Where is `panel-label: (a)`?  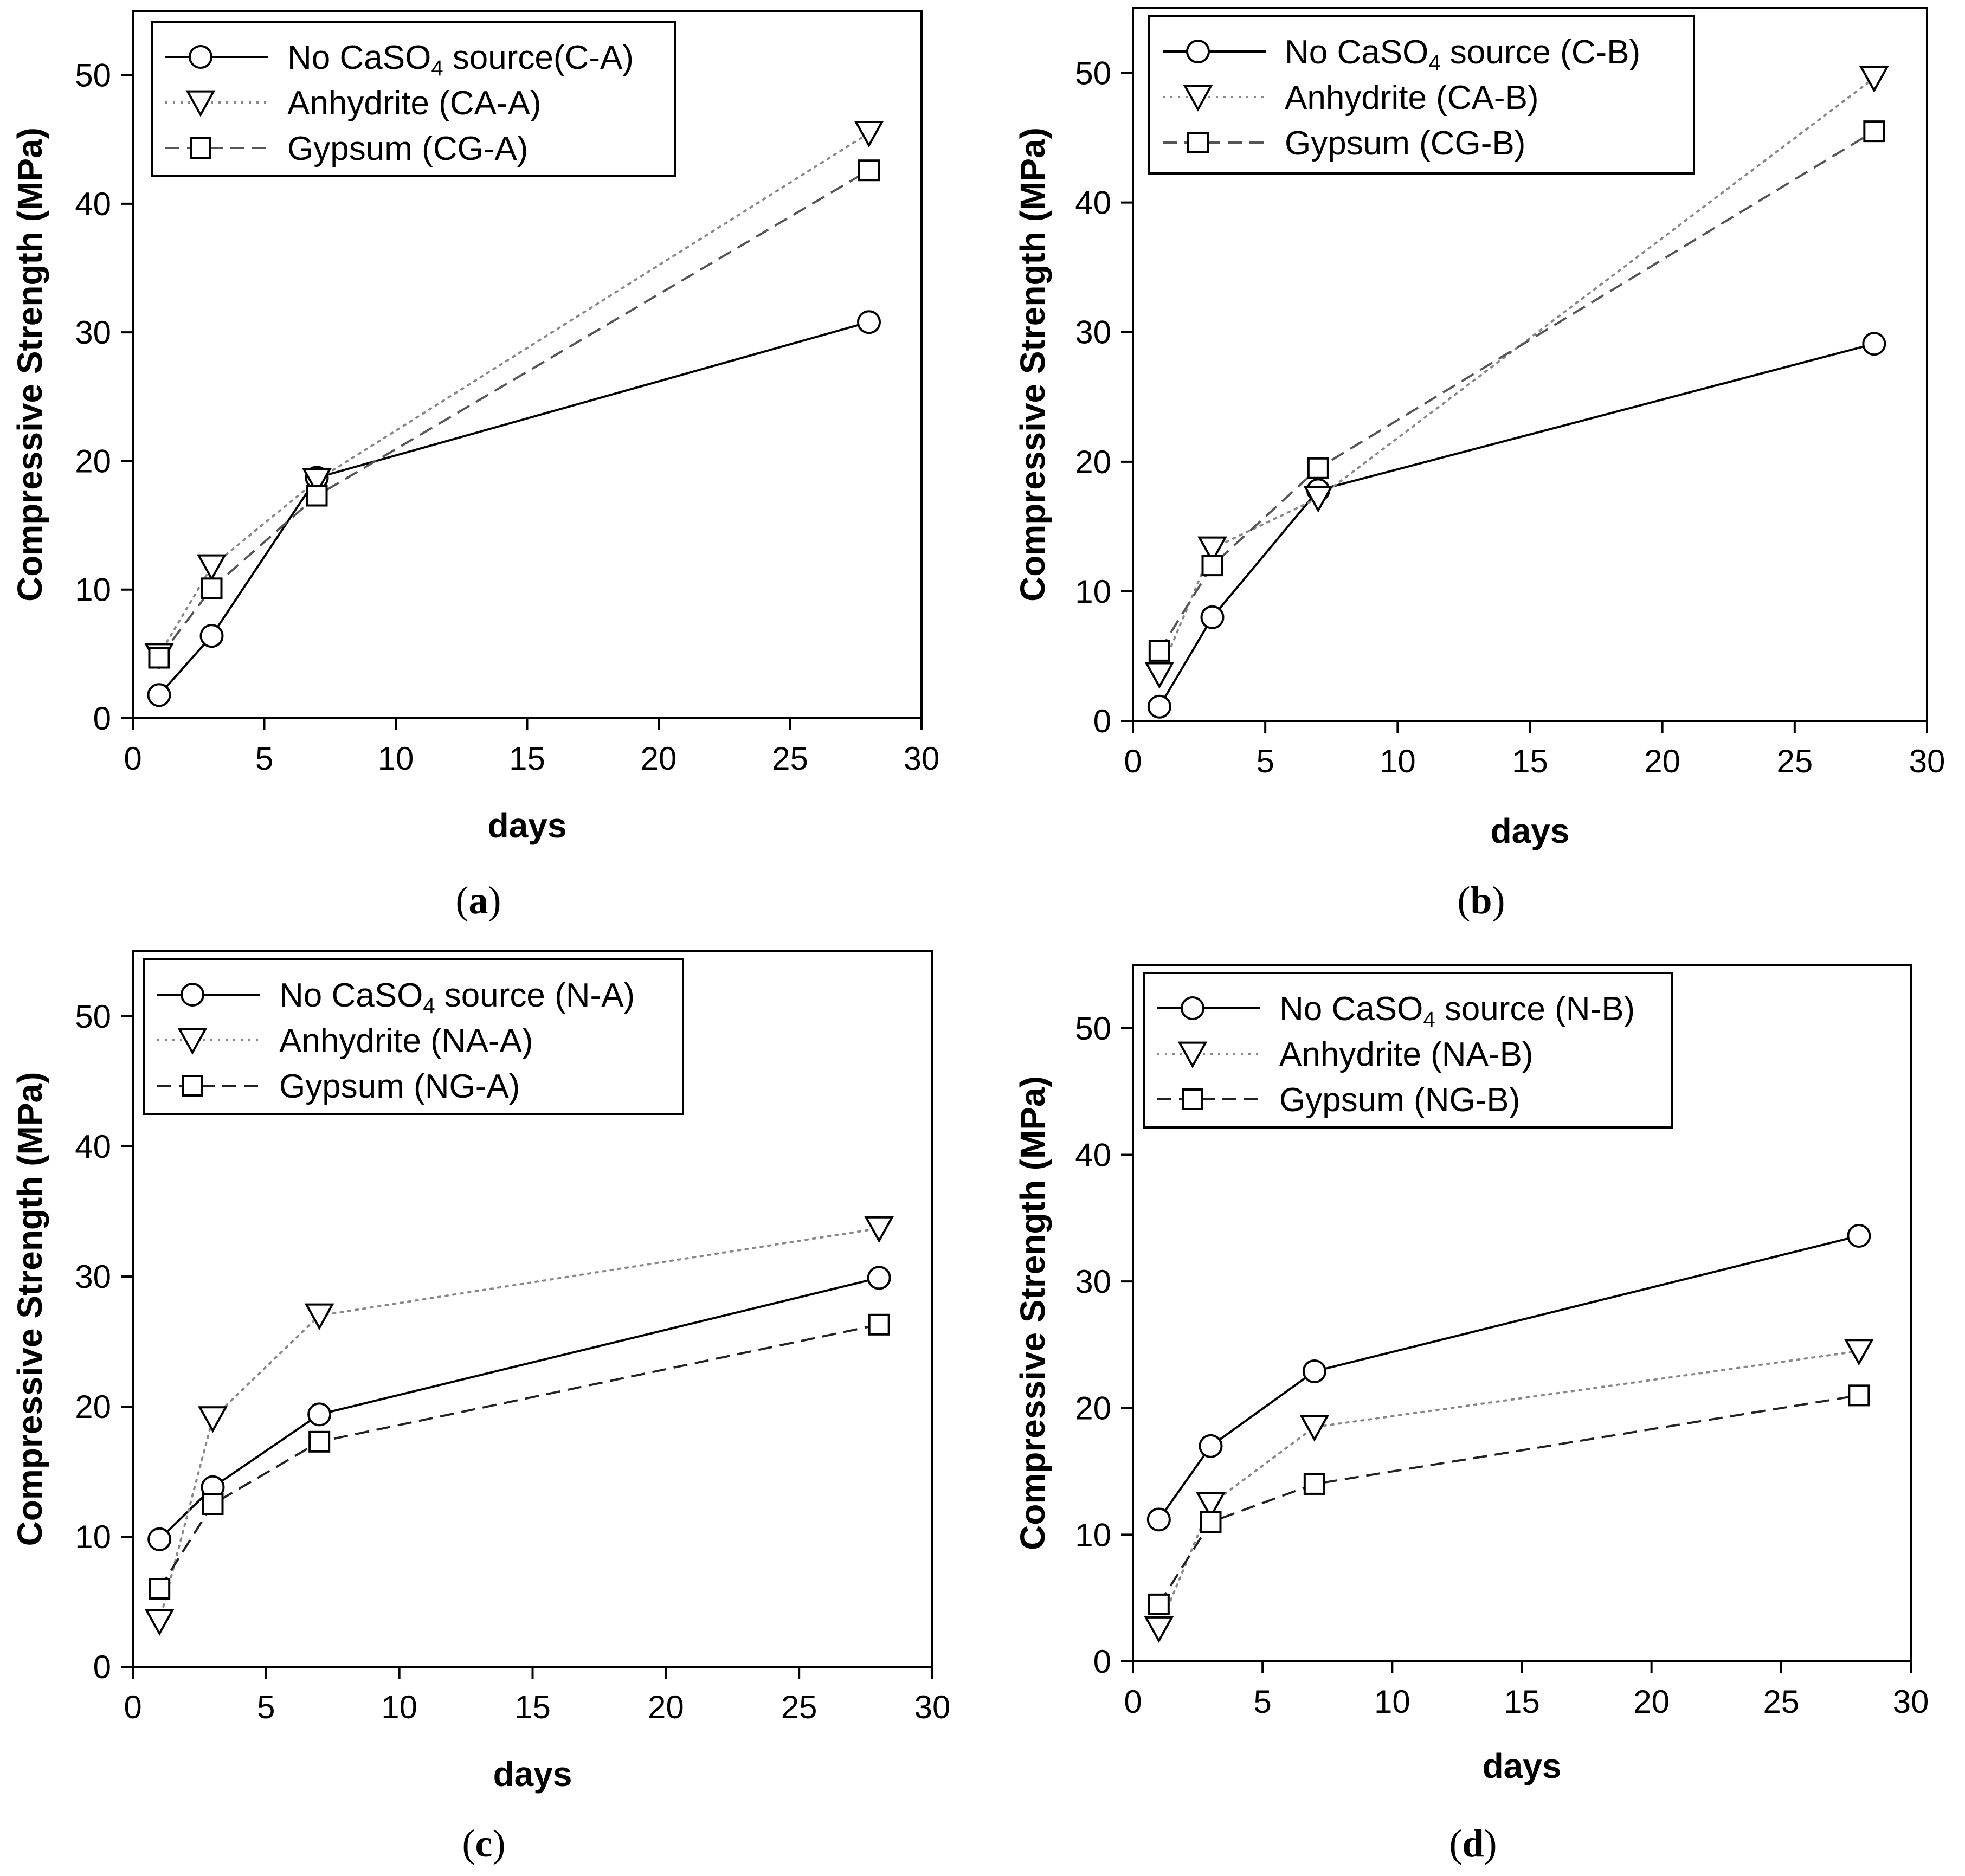 panel-label: (a) is located at coordinates (478, 900).